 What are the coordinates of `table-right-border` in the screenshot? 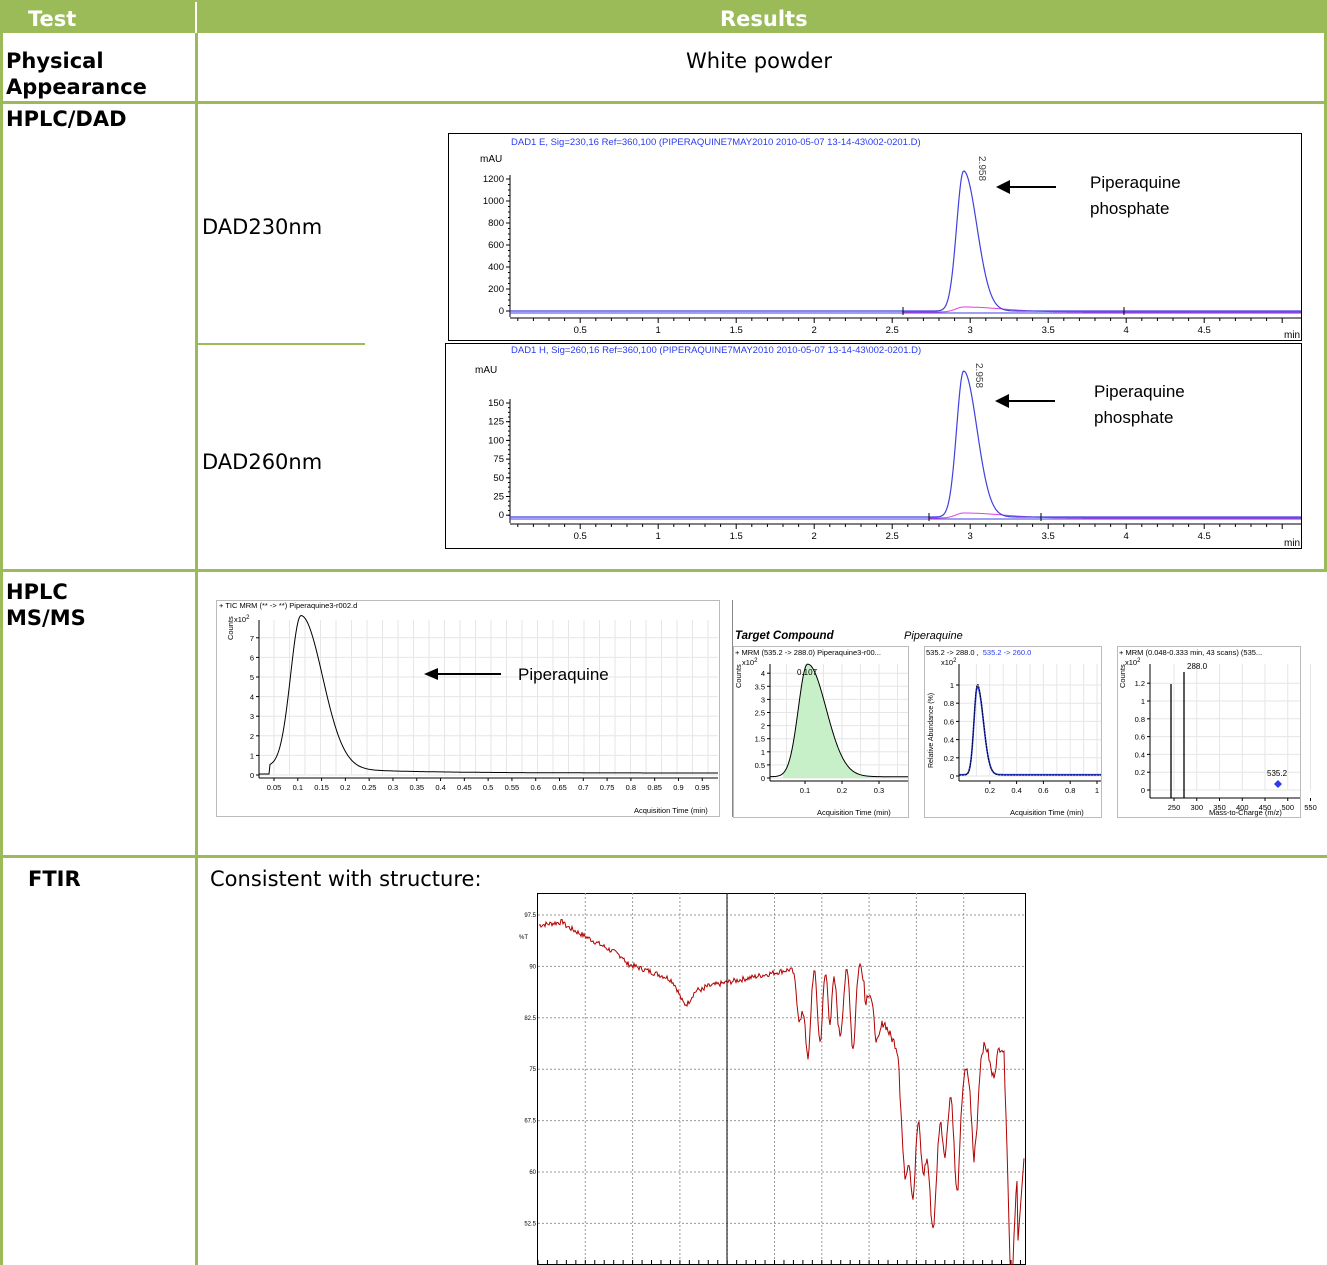 It's located at (1325, 301).